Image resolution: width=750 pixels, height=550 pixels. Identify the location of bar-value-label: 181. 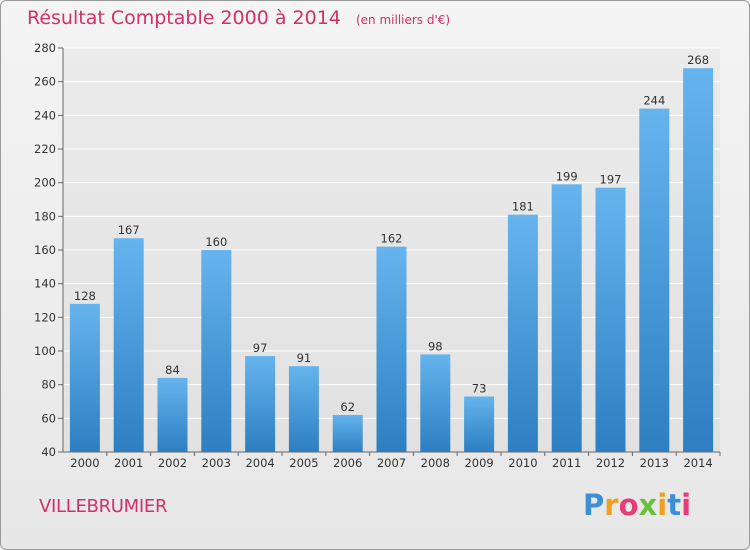
(523, 207).